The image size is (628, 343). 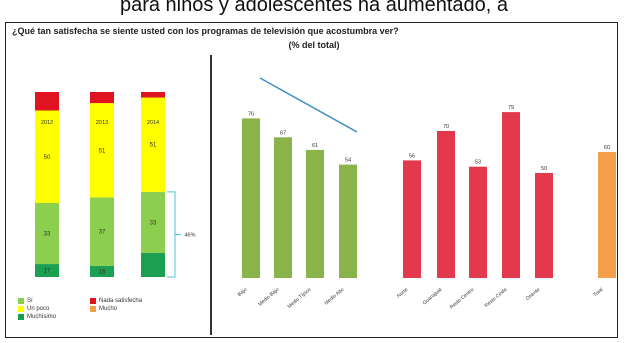 I want to click on x-tick-label: 2014, so click(x=153, y=123).